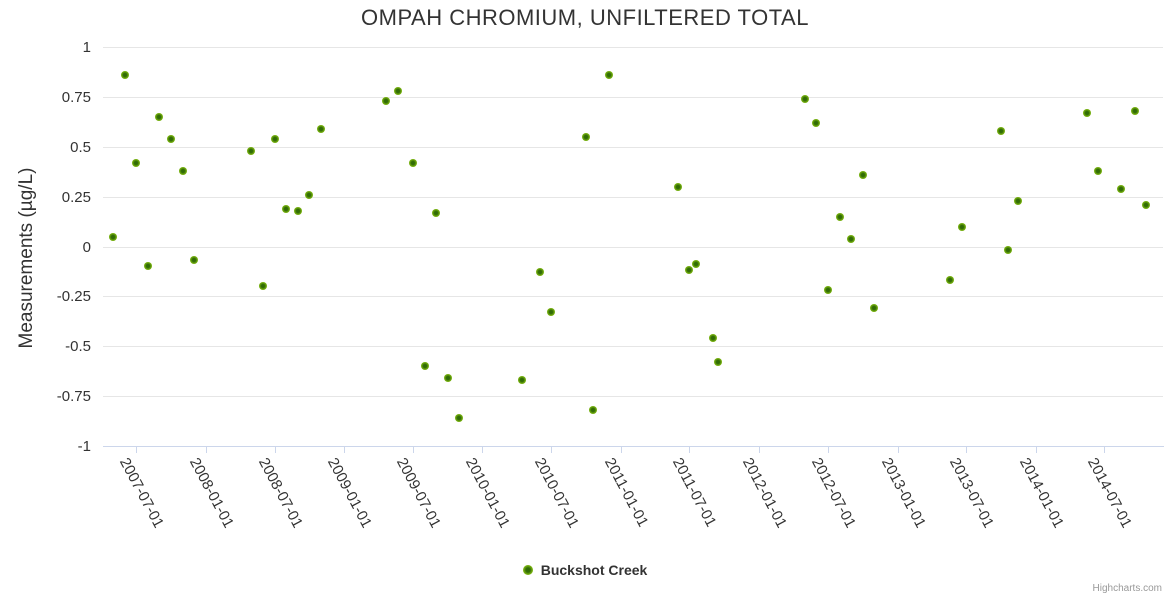  I want to click on y-tick-label: -0.75, so click(73, 397).